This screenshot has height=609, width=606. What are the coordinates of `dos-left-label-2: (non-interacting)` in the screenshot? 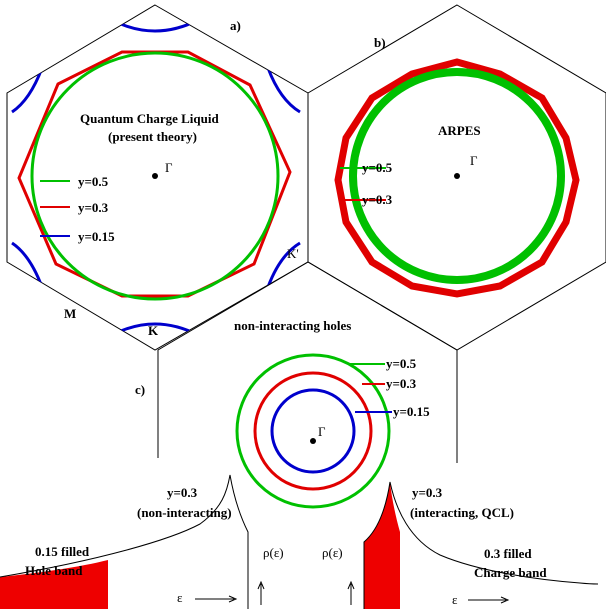 It's located at (184, 512).